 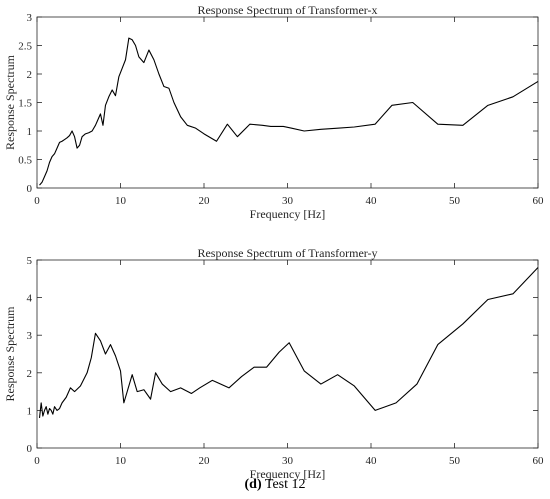 What do you see at coordinates (25, 104) in the screenshot?
I see `y-tick-label: 1.5` at bounding box center [25, 104].